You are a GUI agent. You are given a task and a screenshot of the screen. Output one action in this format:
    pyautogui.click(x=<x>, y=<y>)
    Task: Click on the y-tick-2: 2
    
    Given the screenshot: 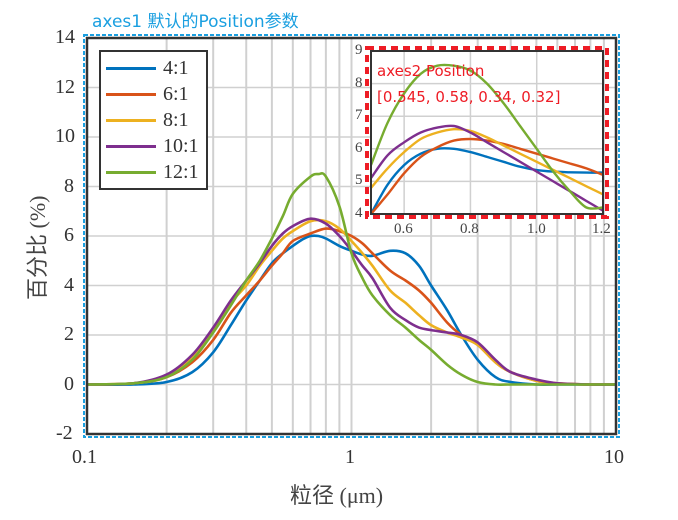 What is the action you would take?
    pyautogui.click(x=69, y=334)
    